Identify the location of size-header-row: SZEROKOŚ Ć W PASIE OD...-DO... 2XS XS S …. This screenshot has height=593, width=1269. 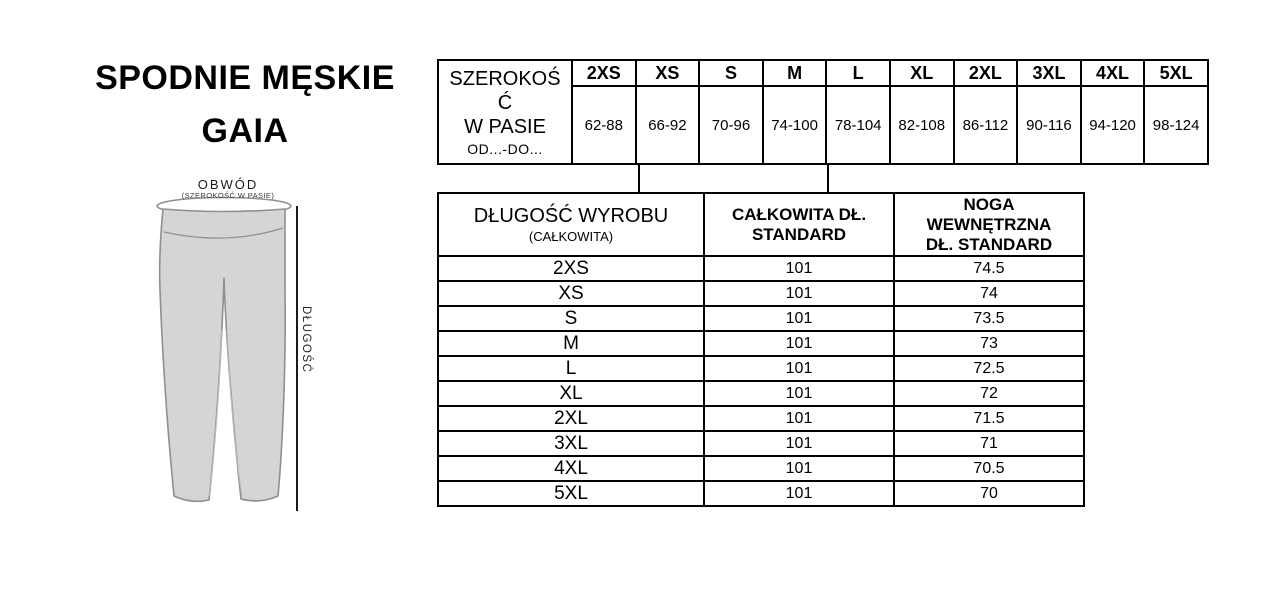
(823, 112).